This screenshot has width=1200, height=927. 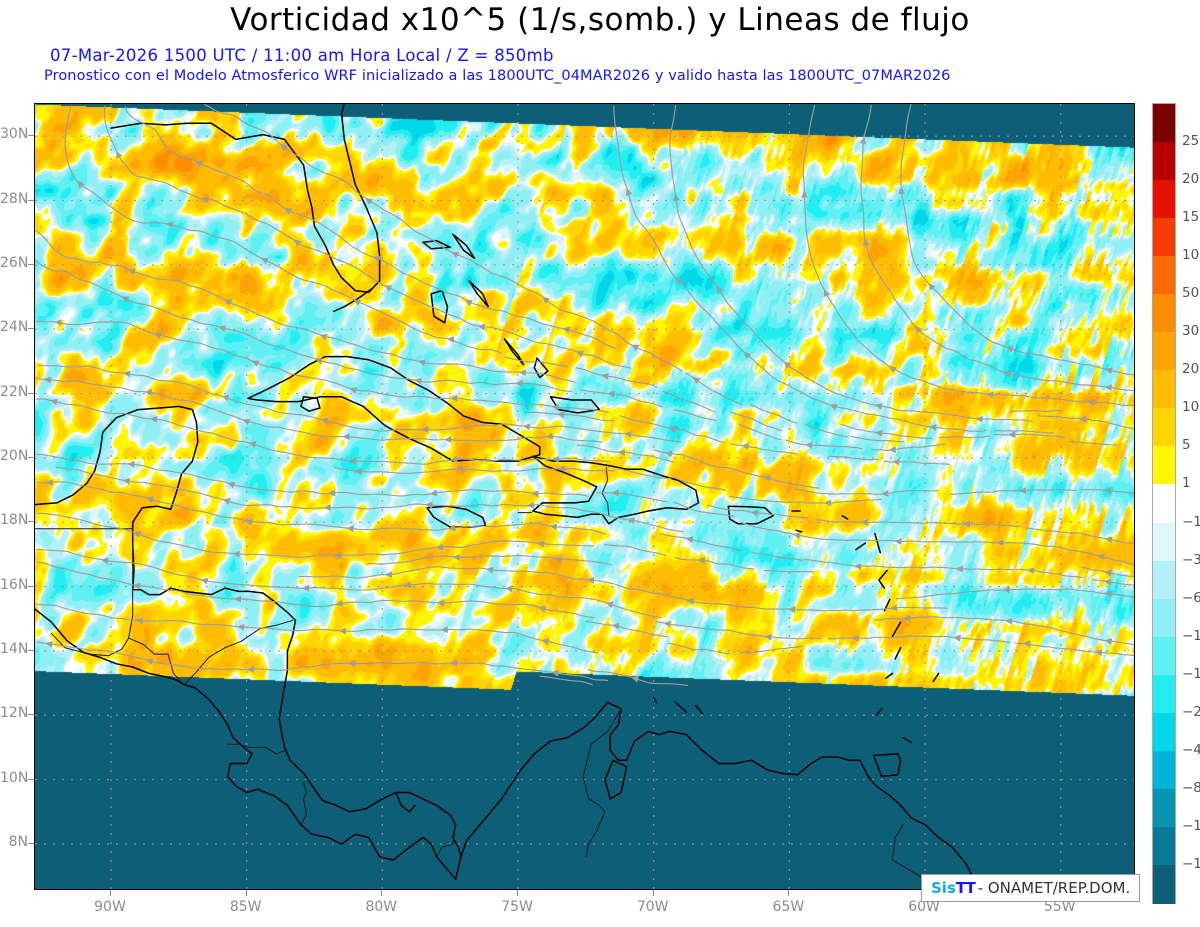 What do you see at coordinates (245, 907) in the screenshot?
I see `x-axis-label: 85W` at bounding box center [245, 907].